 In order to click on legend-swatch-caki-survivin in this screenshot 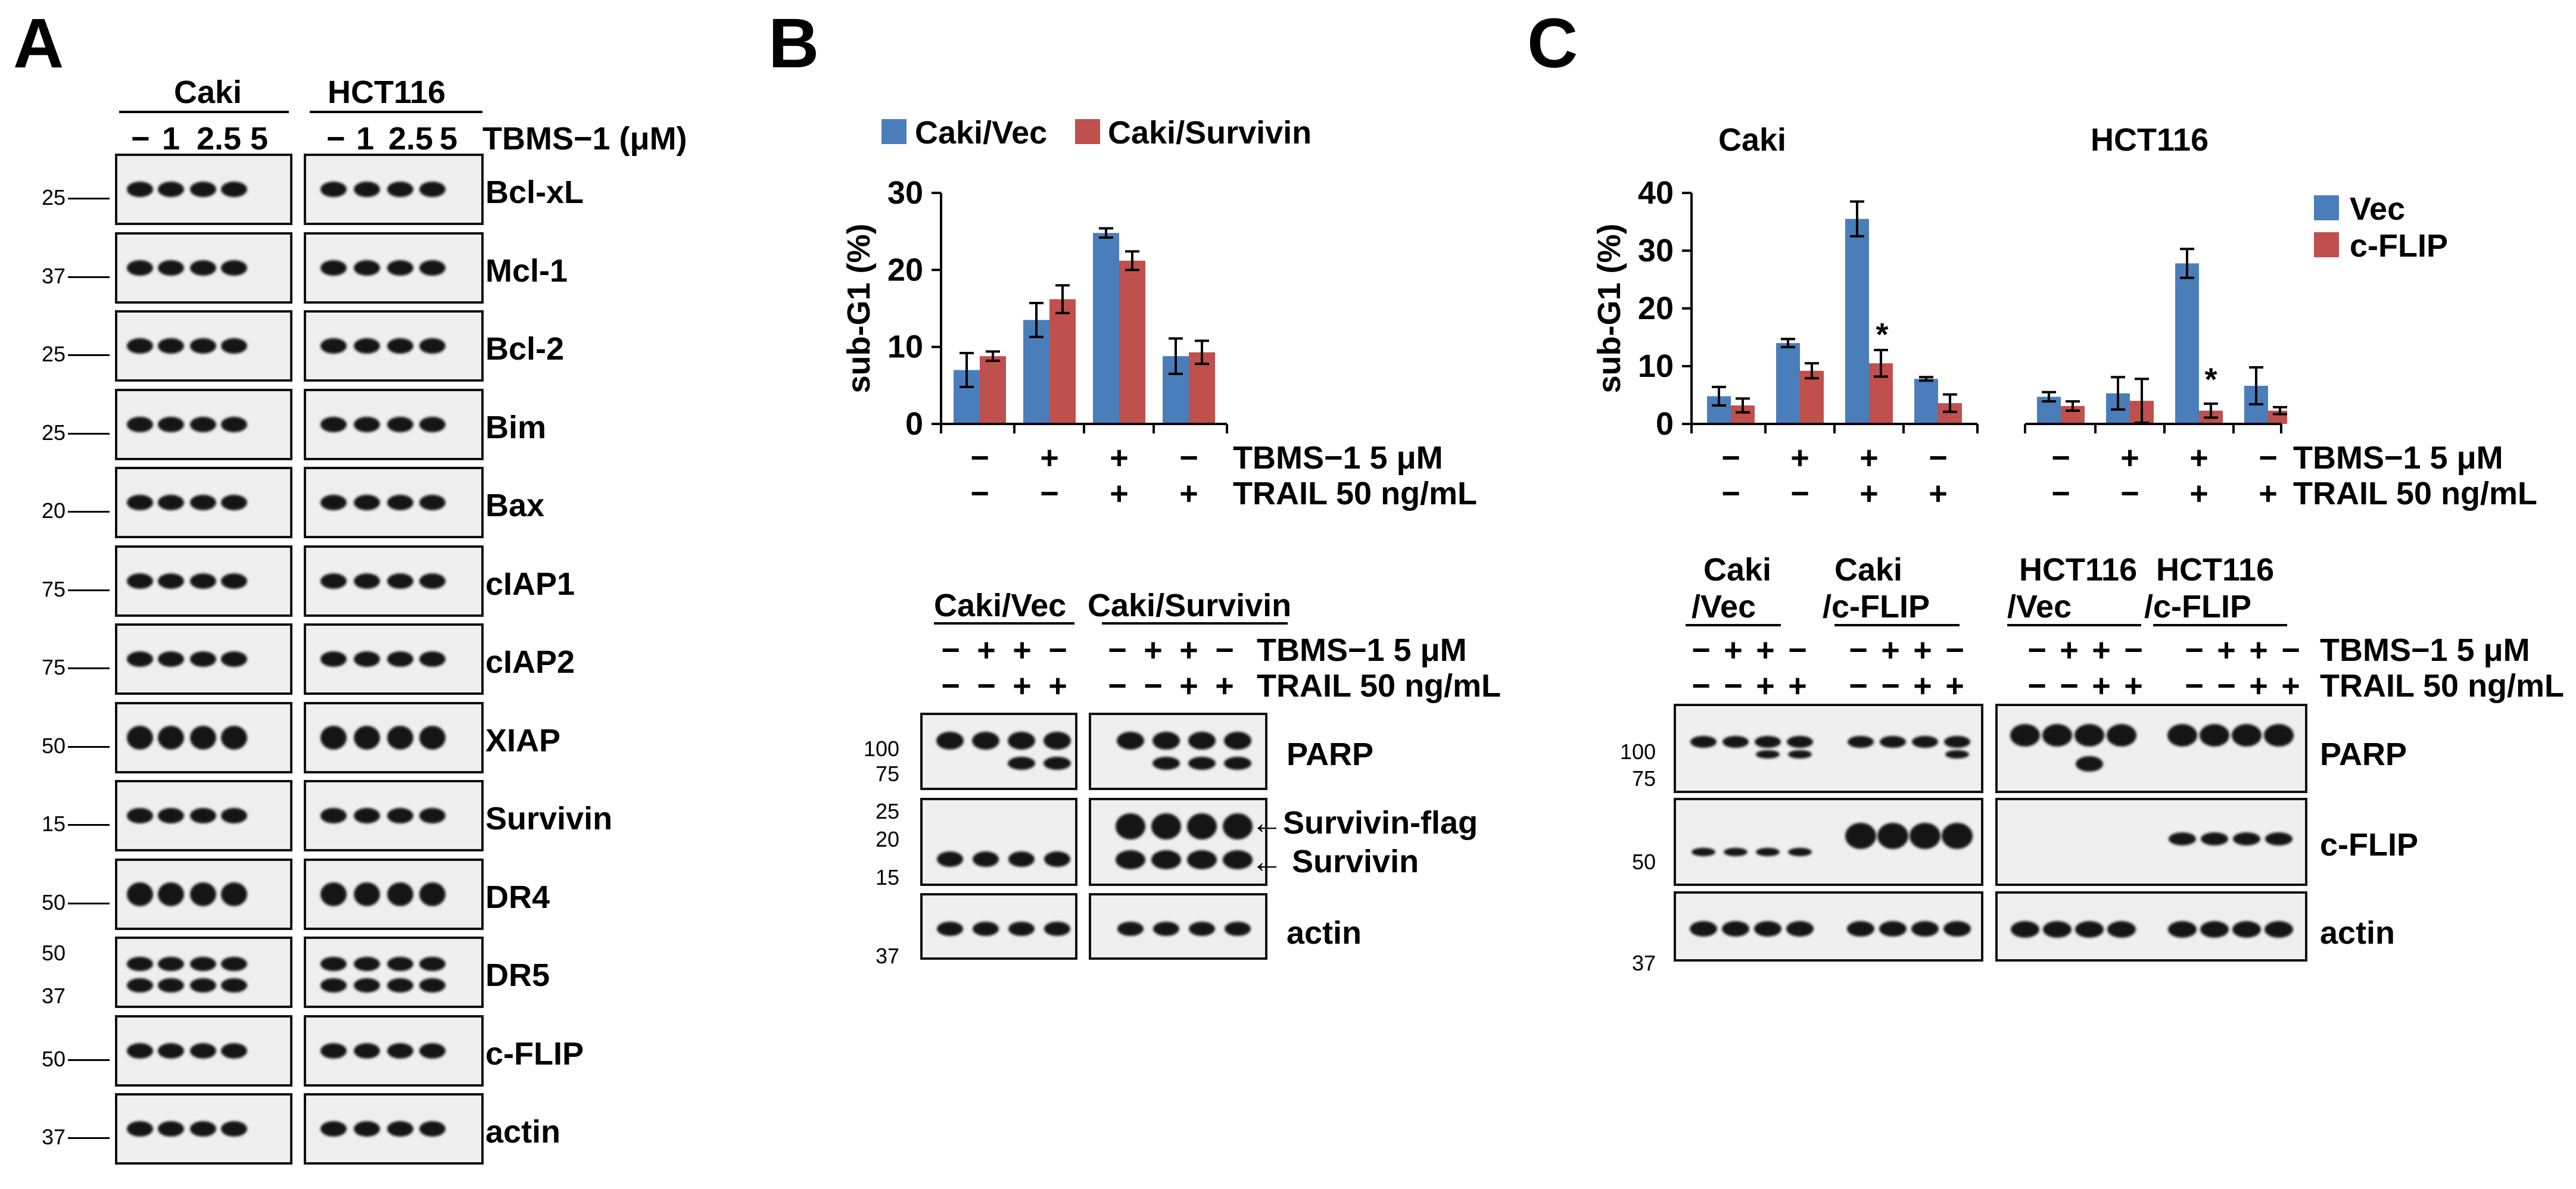, I will do `click(1087, 131)`.